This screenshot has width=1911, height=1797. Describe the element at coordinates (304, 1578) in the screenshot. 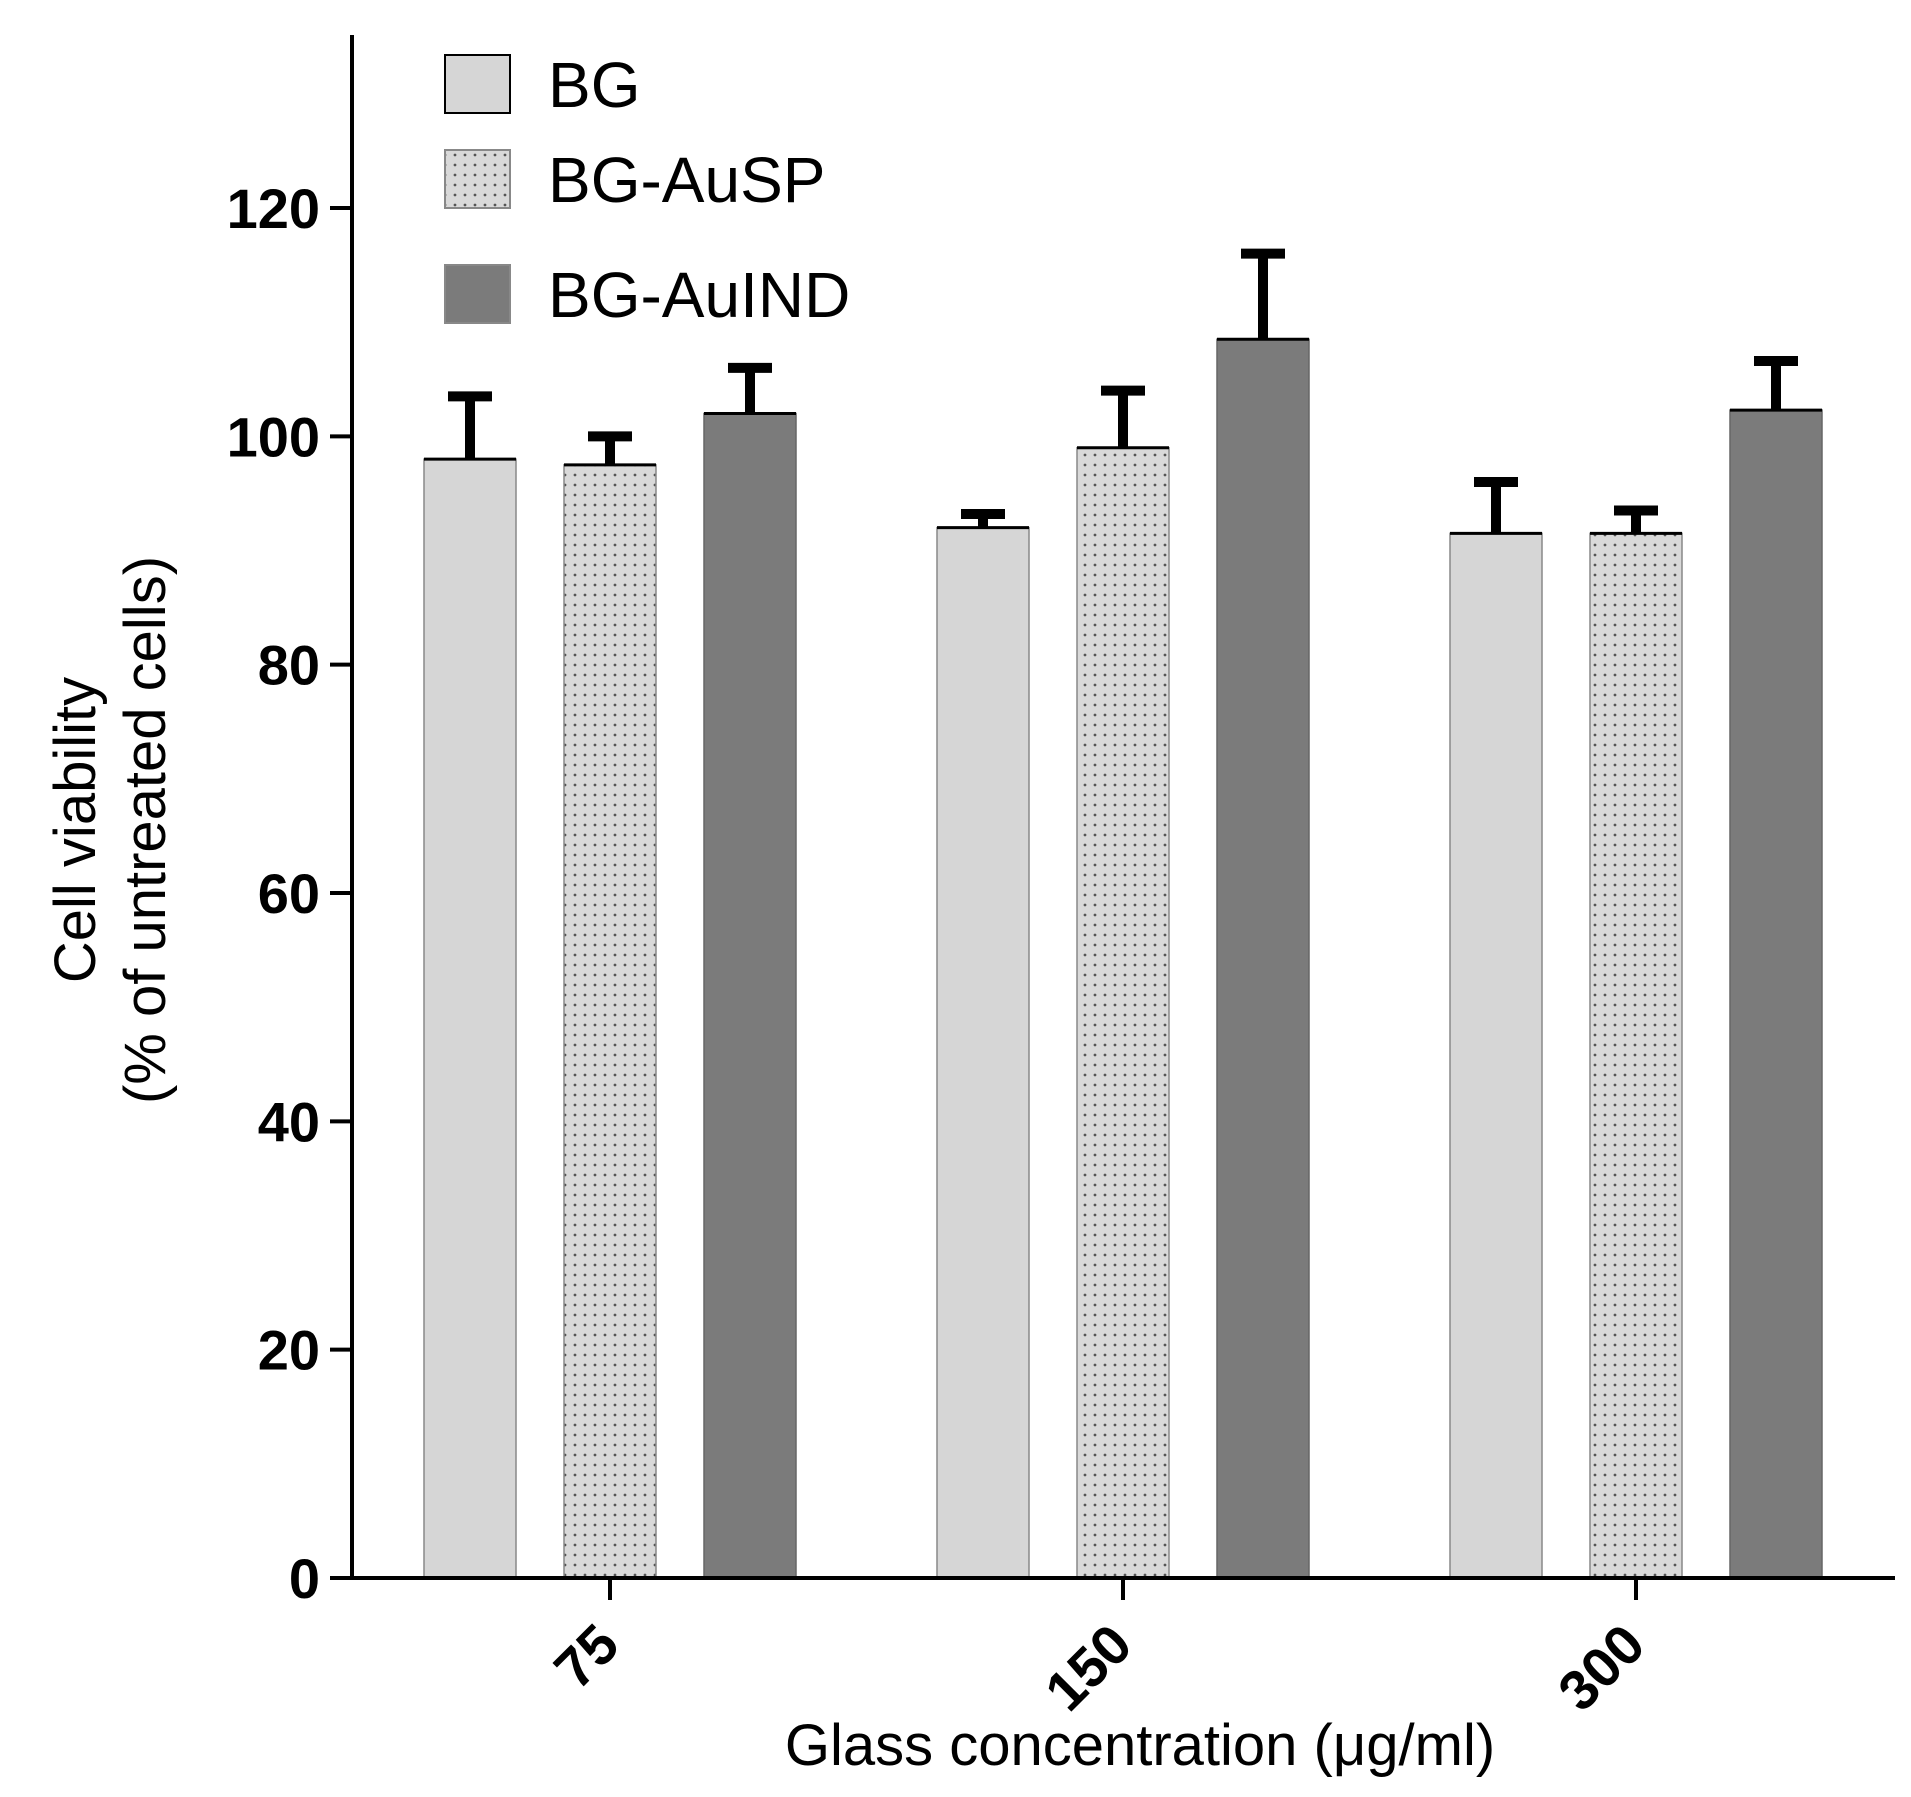

I see `y-tick-label-0: 0` at that location.